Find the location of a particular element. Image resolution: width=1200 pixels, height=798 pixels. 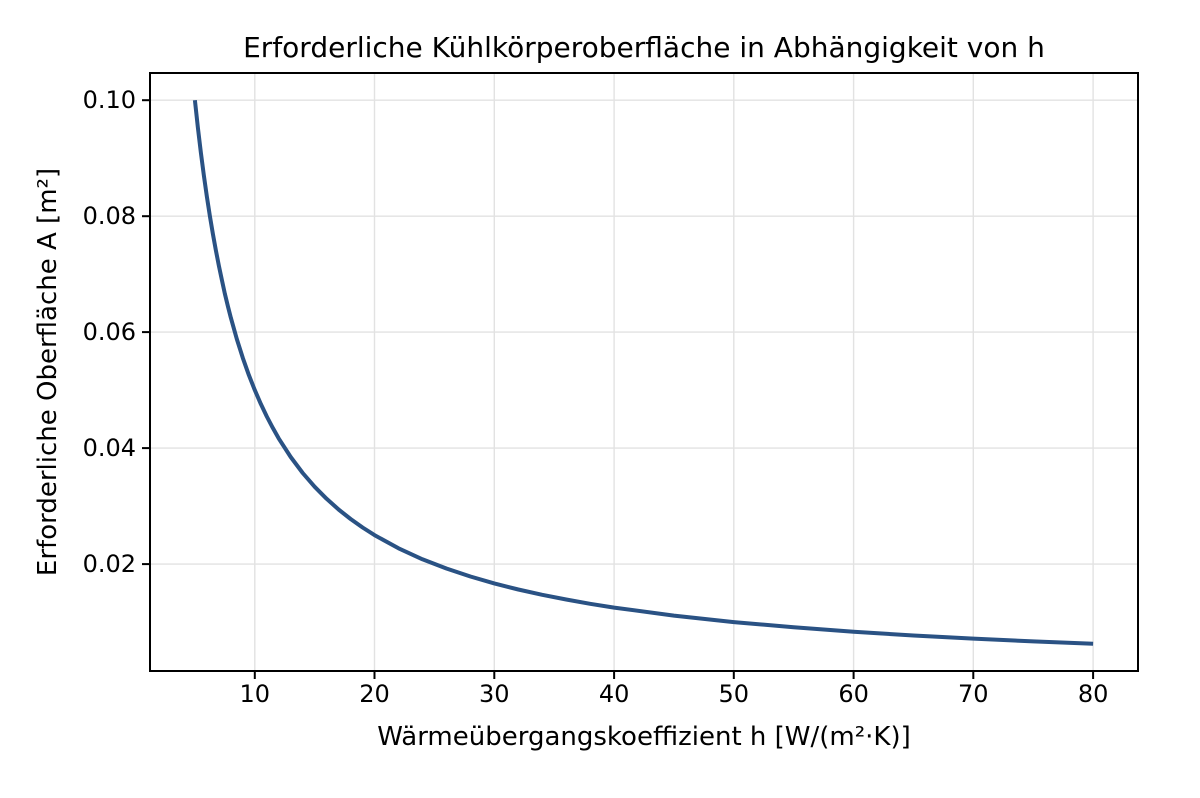

x-tick-label: 80 is located at coordinates (1093, 694).